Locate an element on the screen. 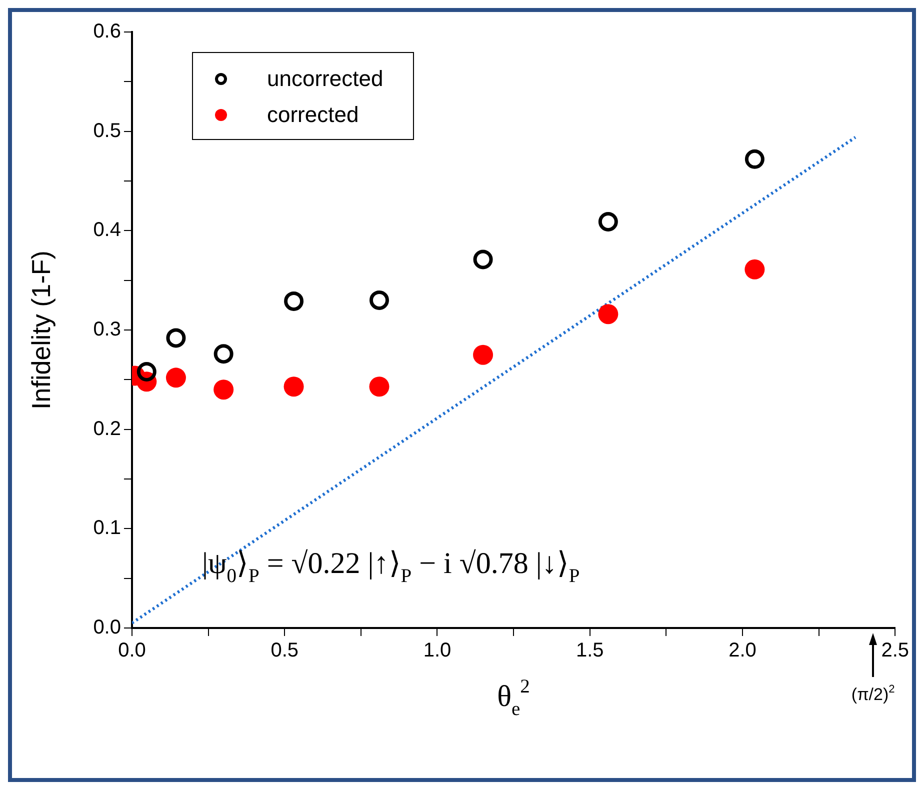  y-tick-label: 0.1 is located at coordinates (107, 528).